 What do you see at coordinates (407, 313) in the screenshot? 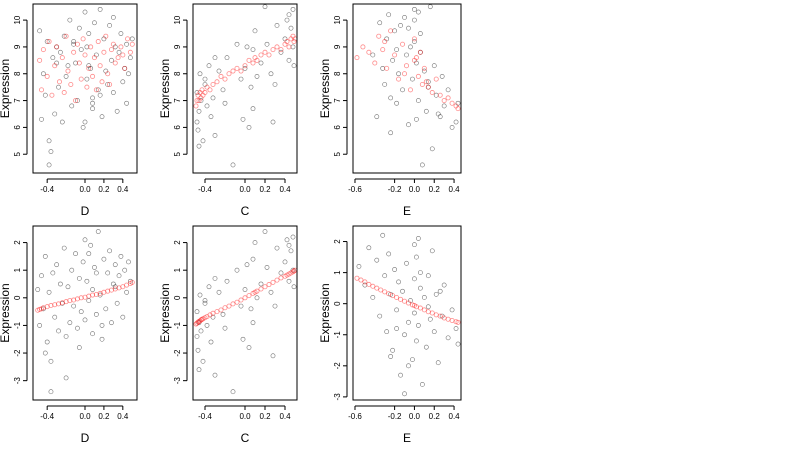
I see `plot-frame` at bounding box center [407, 313].